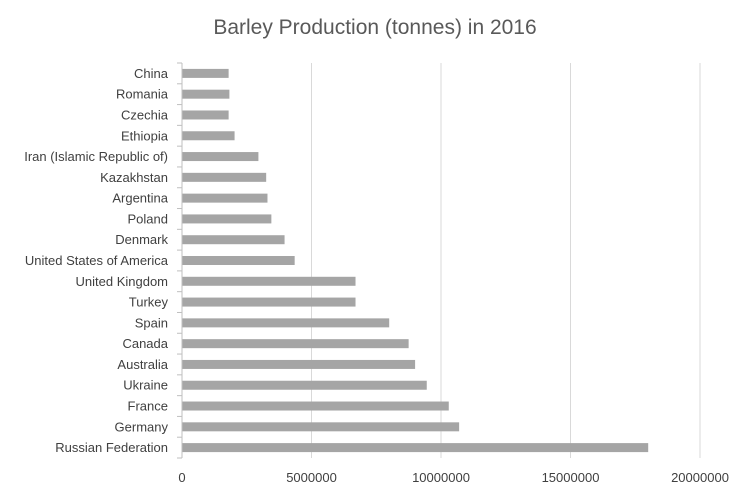  What do you see at coordinates (96, 156) in the screenshot?
I see `category-label: Iran (Islamic Republic of)` at bounding box center [96, 156].